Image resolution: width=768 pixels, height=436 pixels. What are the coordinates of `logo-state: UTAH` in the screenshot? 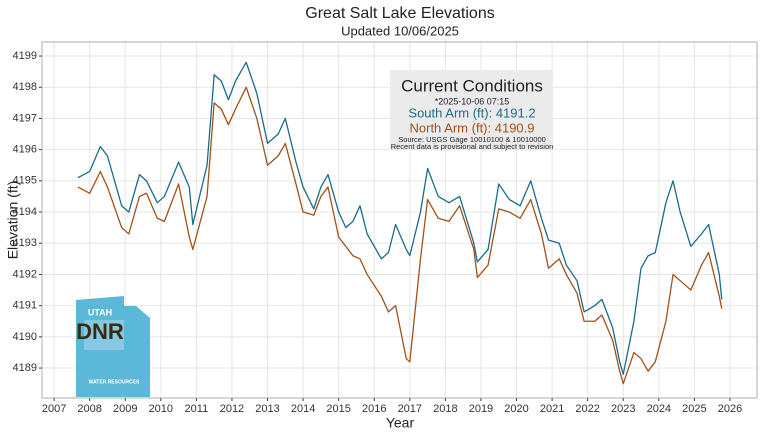 It's located at (100, 312).